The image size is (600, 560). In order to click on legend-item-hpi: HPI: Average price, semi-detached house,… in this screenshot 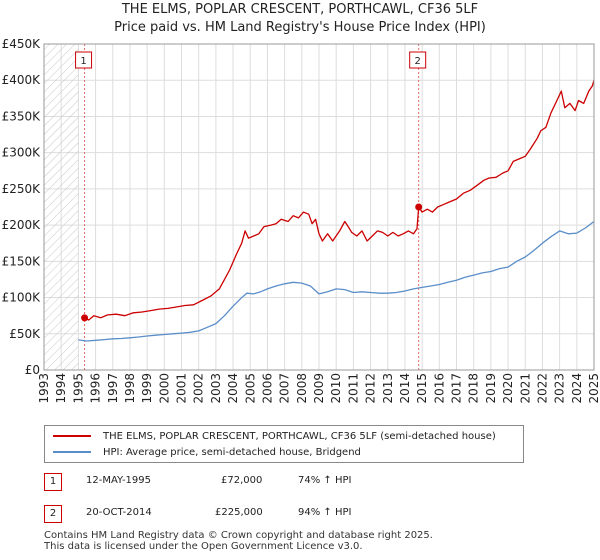, I will do `click(207, 452)`.